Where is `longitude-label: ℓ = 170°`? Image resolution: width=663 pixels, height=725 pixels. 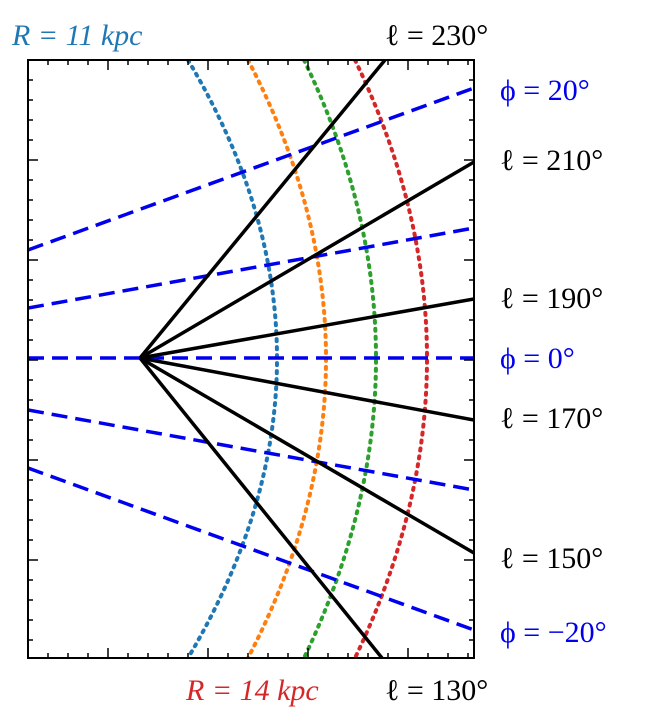 longitude-label: ℓ = 170° is located at coordinates (551, 418).